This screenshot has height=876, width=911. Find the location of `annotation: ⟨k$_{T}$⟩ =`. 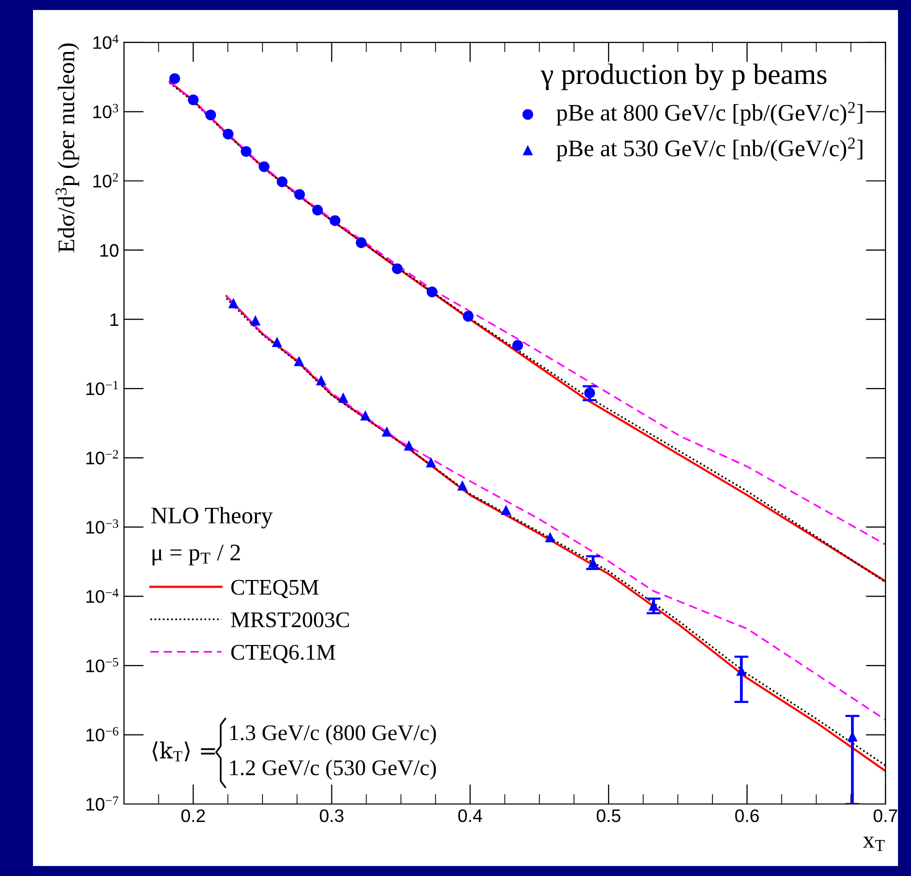

annotation: ⟨k$_{T}$⟩ = is located at coordinates (183, 751).